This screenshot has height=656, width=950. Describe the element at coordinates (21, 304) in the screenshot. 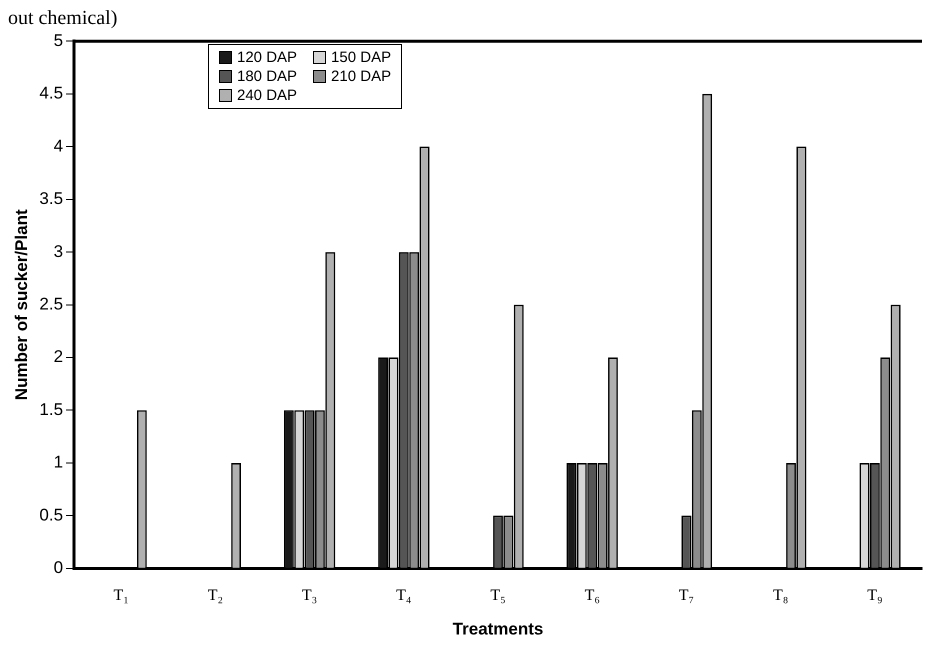

I see `y-axis-title: Number of sucker/Plant` at that location.